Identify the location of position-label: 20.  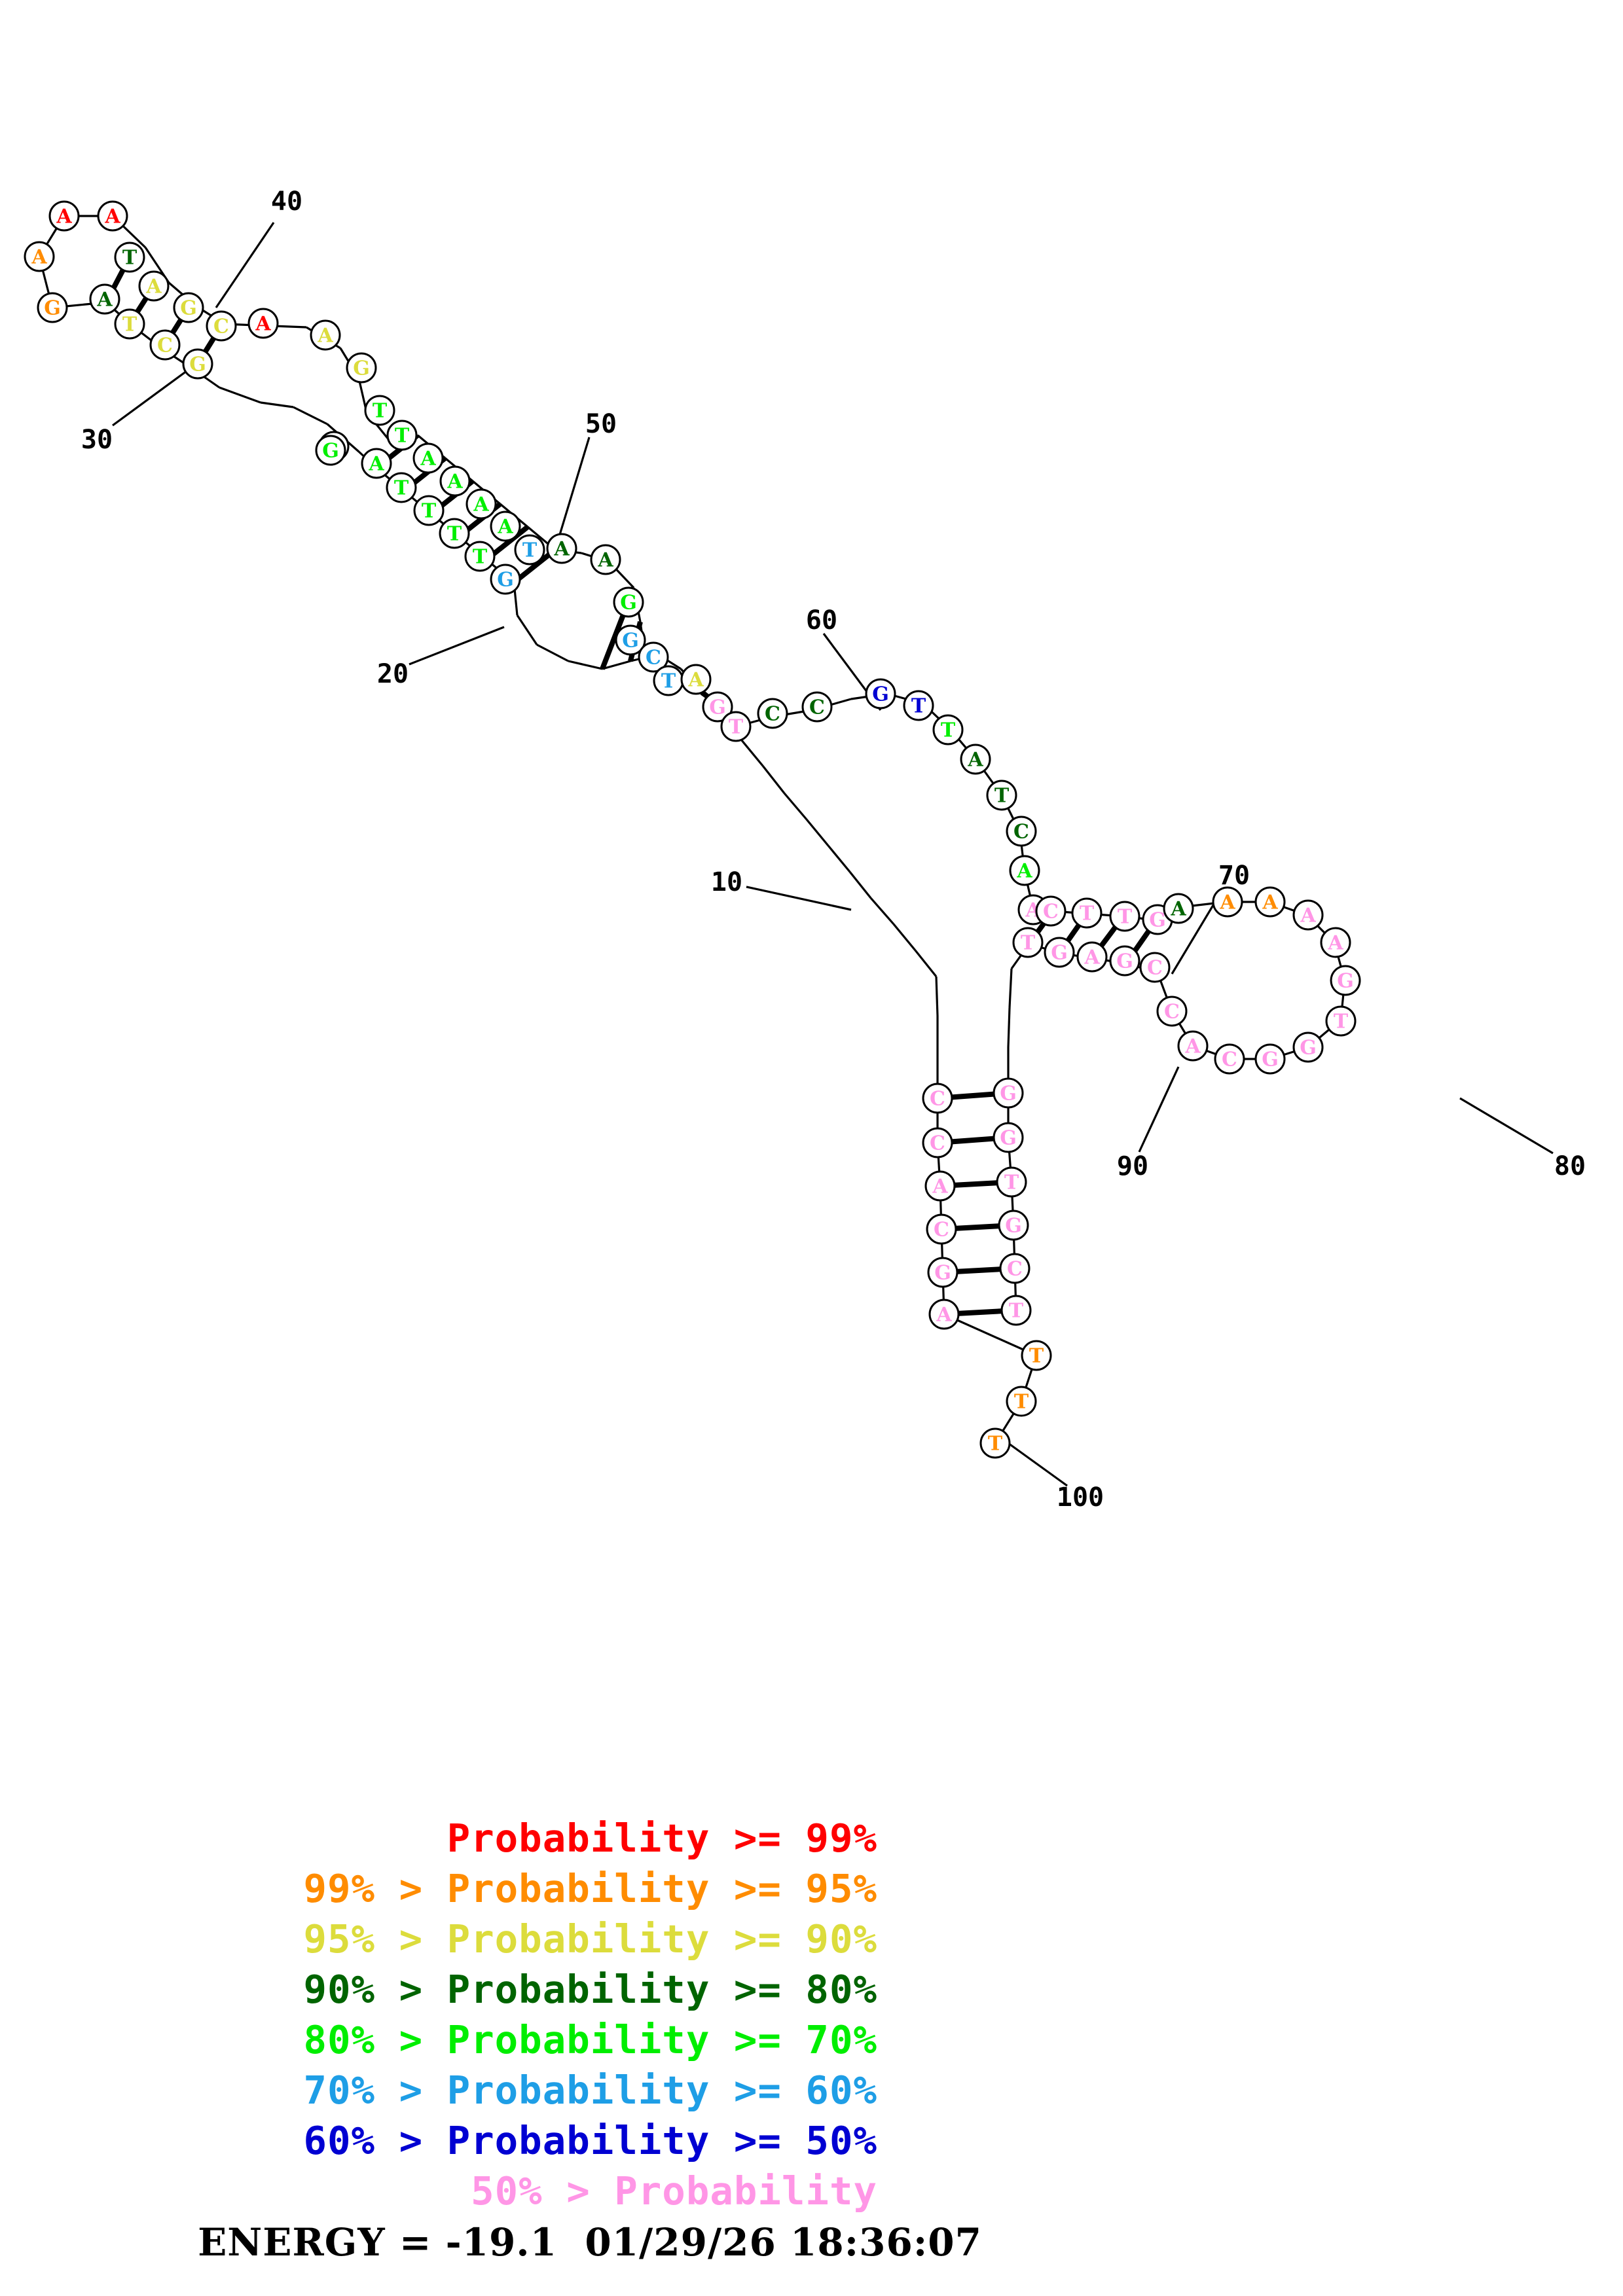
(393, 674).